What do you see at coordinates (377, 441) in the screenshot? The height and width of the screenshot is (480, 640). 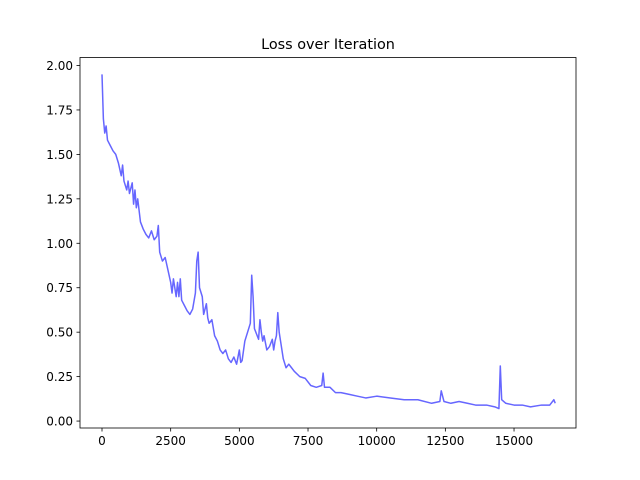 I see `x-tick-label: 10000` at bounding box center [377, 441].